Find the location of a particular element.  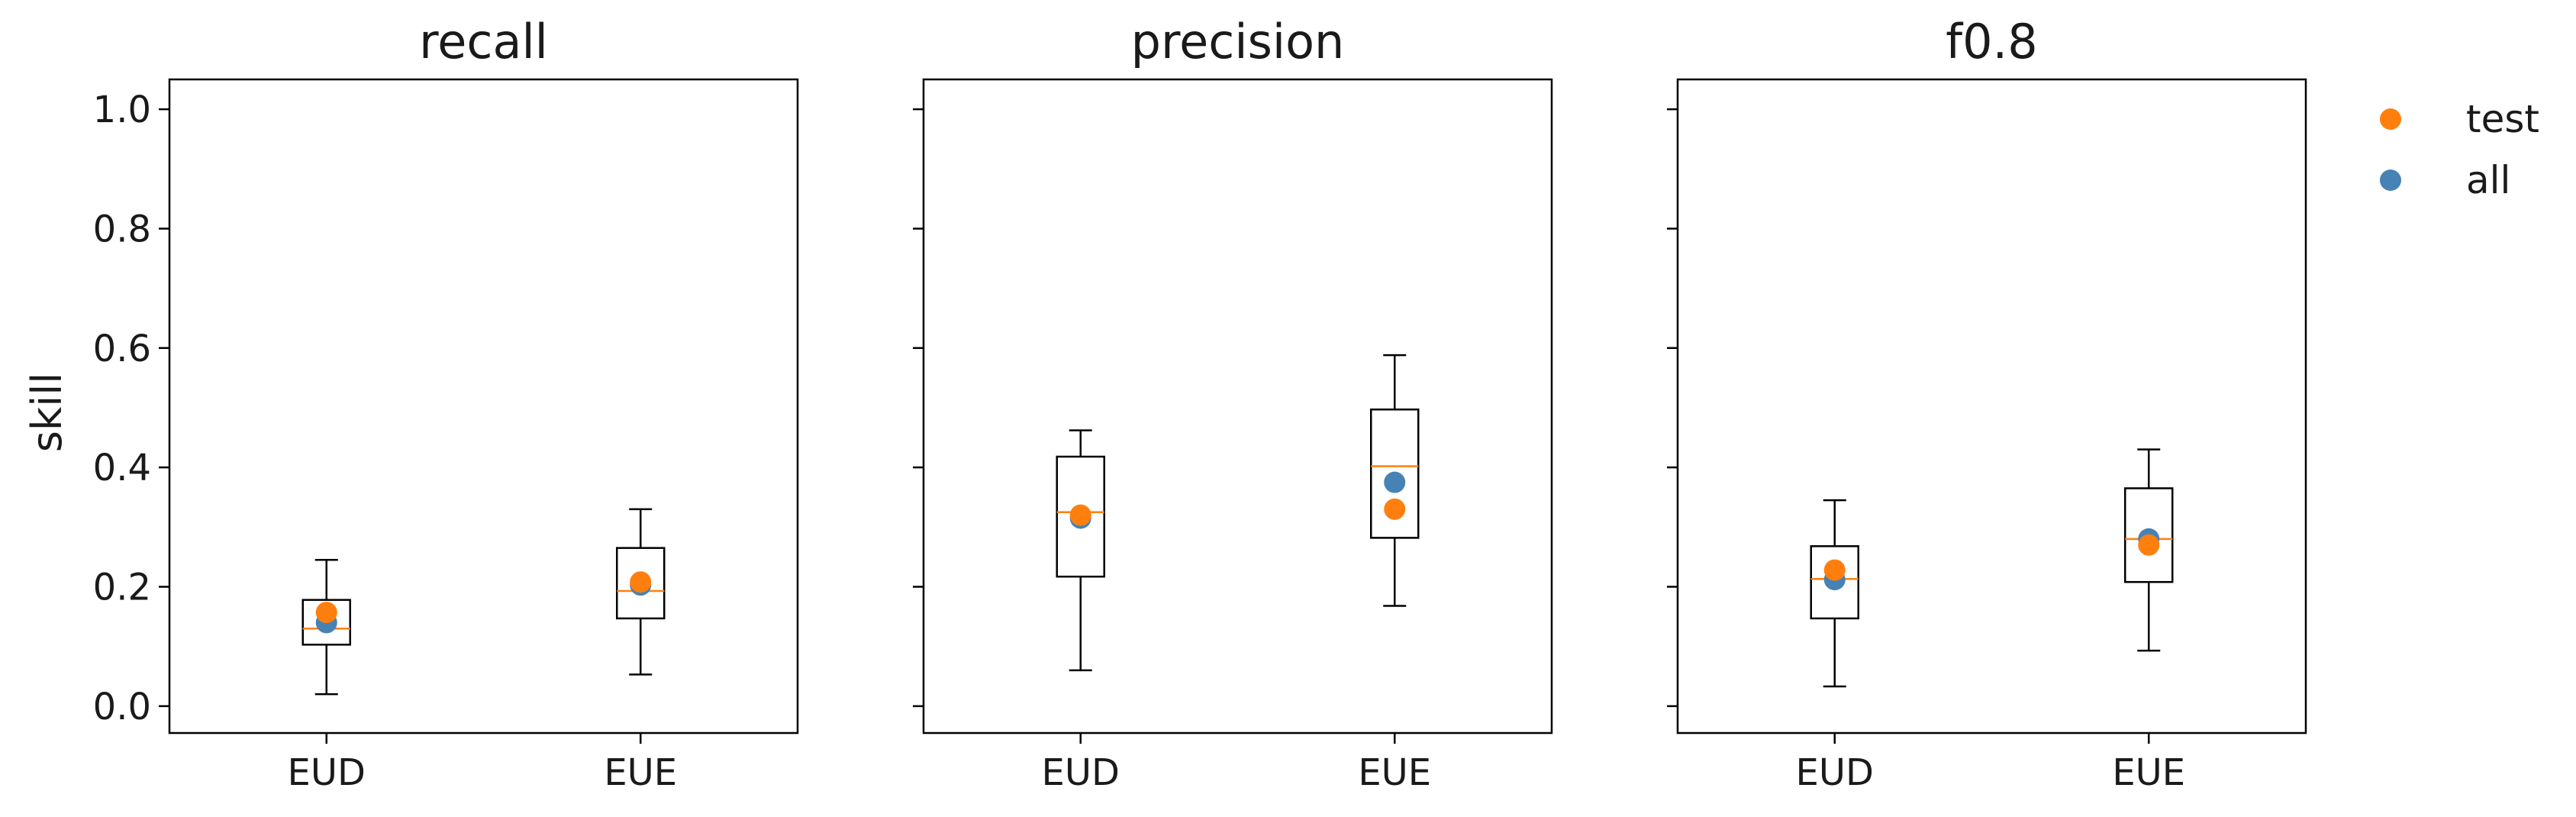

y-tick-label: 0.8 is located at coordinates (122, 229).